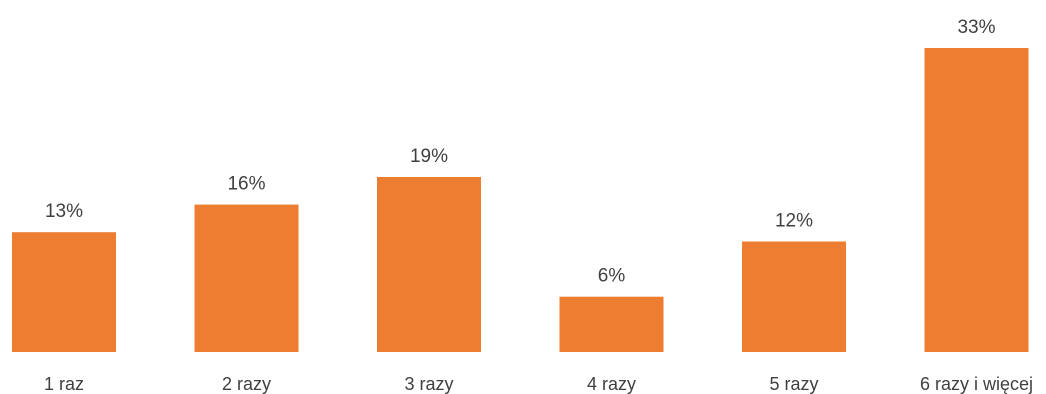  Describe the element at coordinates (976, 27) in the screenshot. I see `data-label-6: 33%` at that location.